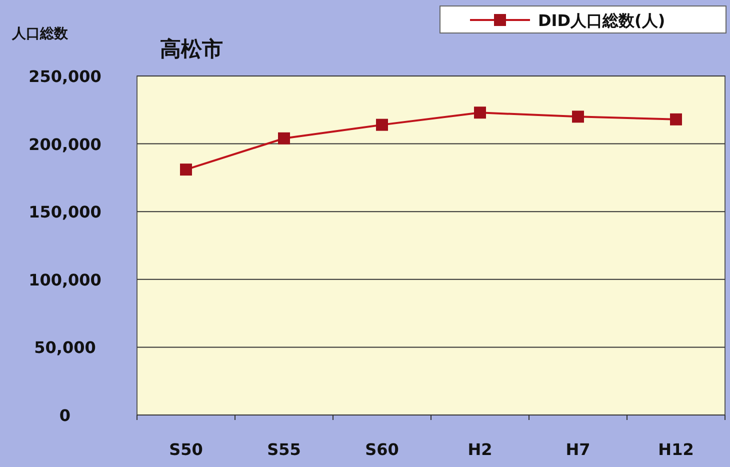 The width and height of the screenshot is (730, 467). Describe the element at coordinates (191, 49) in the screenshot. I see `chart-title: 高松市` at that location.